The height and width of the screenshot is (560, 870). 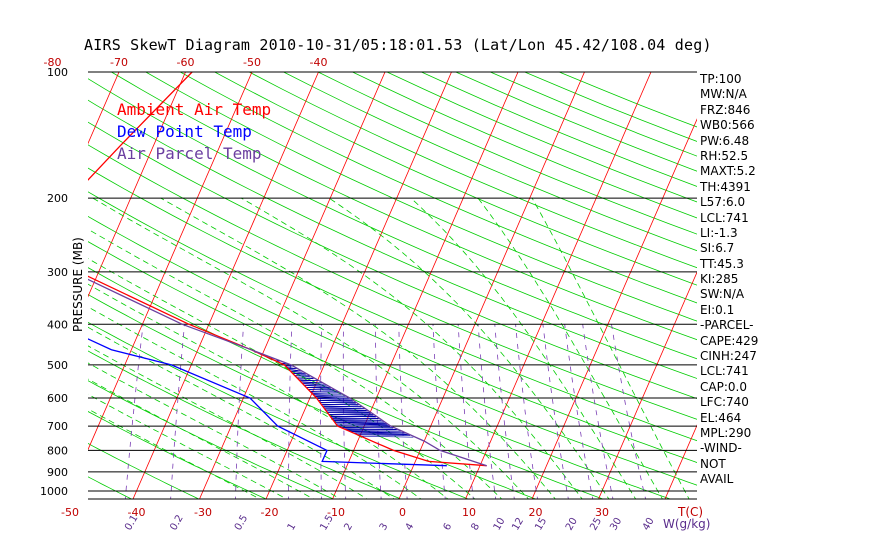 What do you see at coordinates (119, 62) in the screenshot?
I see `top-temperature-tick-label: -70` at bounding box center [119, 62].